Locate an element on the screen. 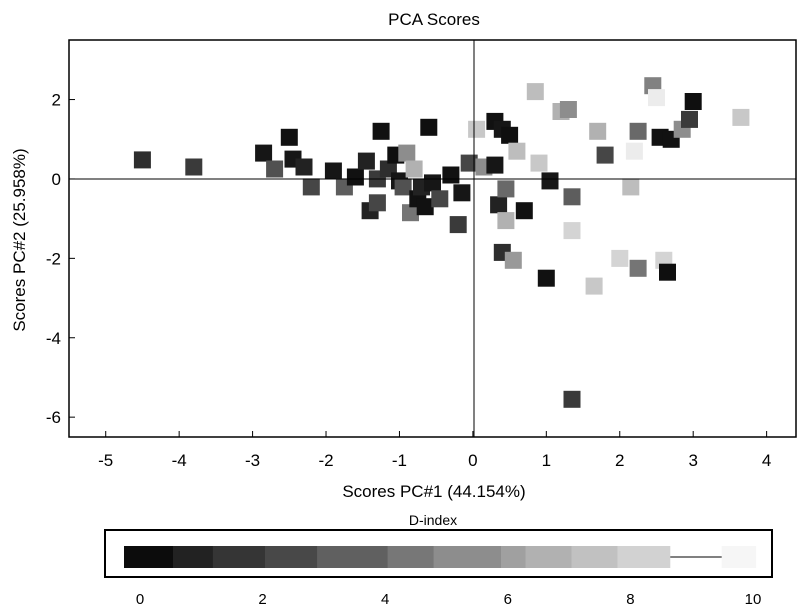 The width and height of the screenshot is (800, 610). colorbar-tick-label-0: 0 is located at coordinates (140, 599).